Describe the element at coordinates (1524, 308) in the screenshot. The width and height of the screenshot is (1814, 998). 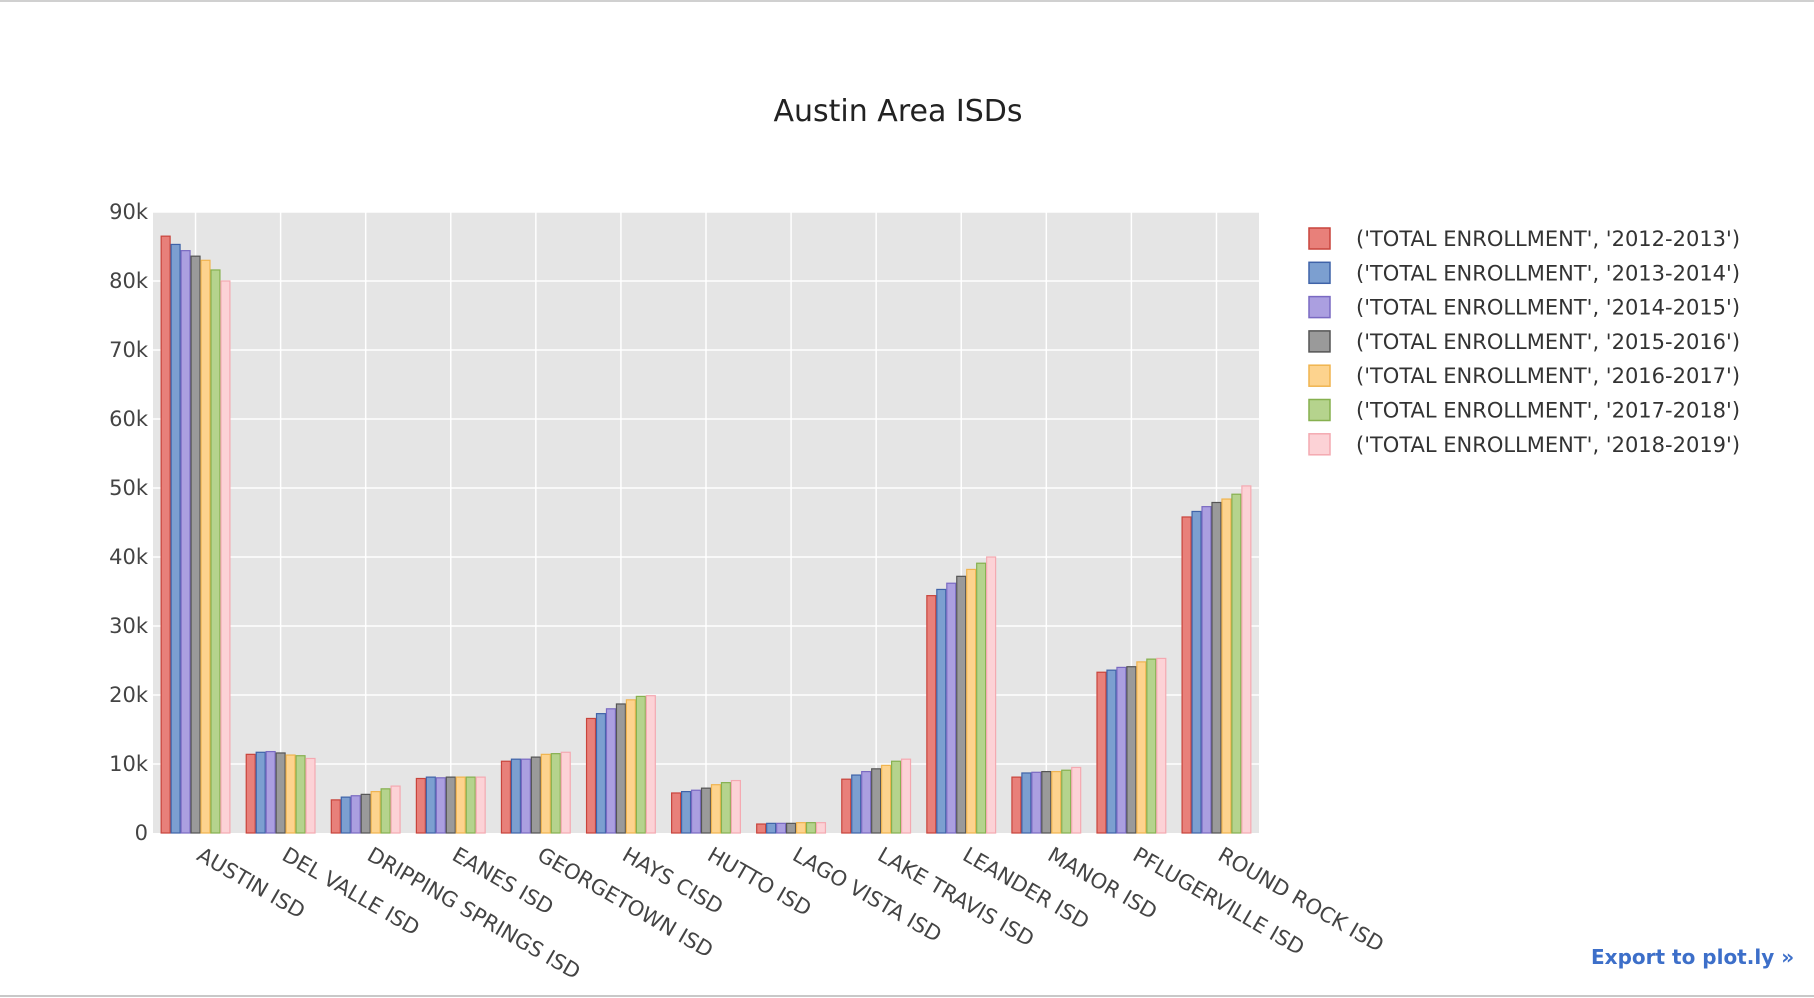
I see `legend-item: ('TOTAL ENROLLMENT', '2014-2015')` at that location.